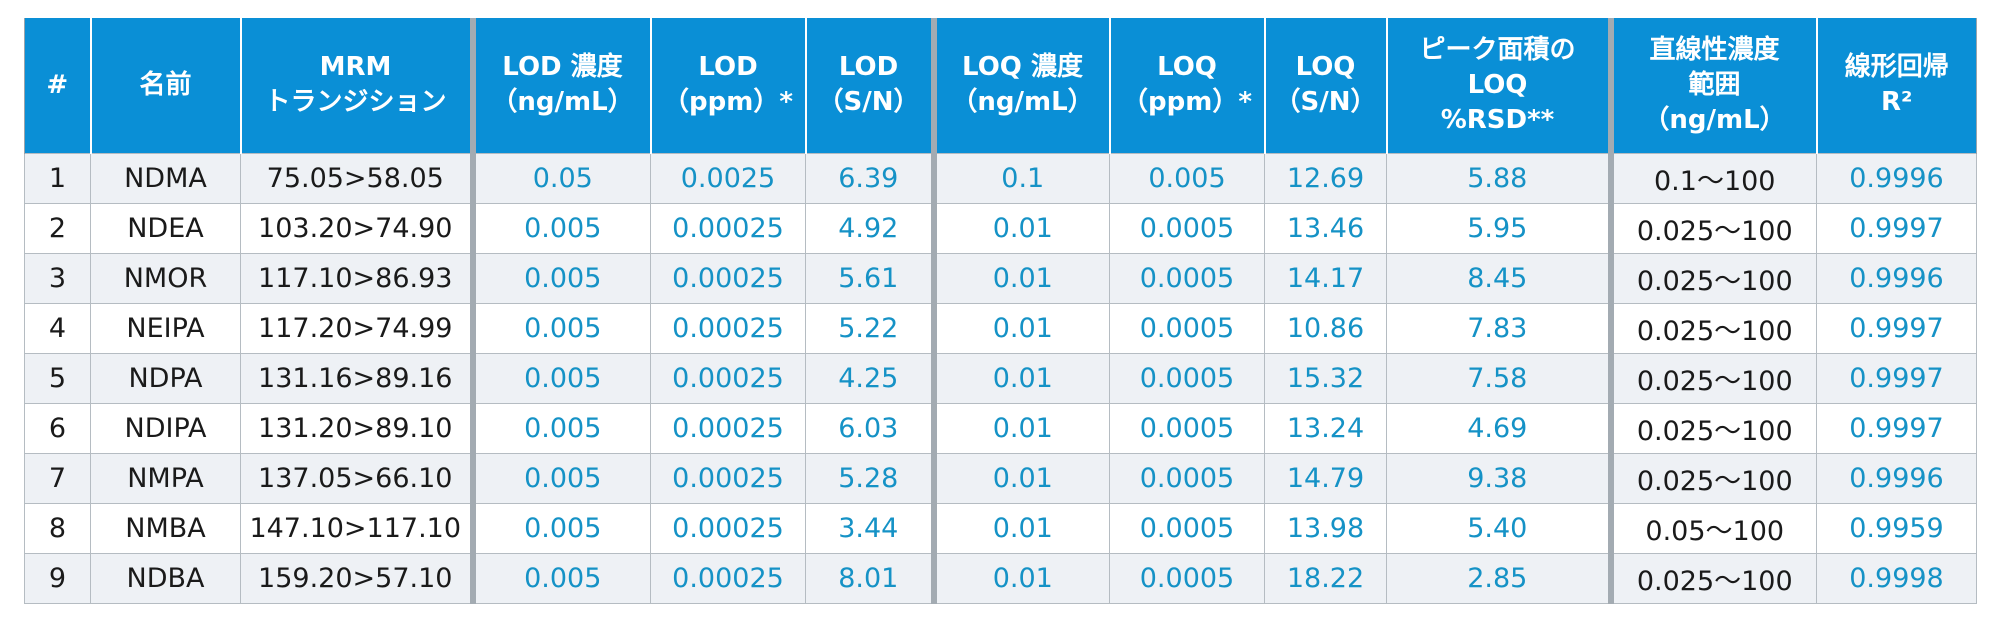 This screenshot has width=2000, height=642. What do you see at coordinates (165, 578) in the screenshot?
I see `cell-name: NDBA` at bounding box center [165, 578].